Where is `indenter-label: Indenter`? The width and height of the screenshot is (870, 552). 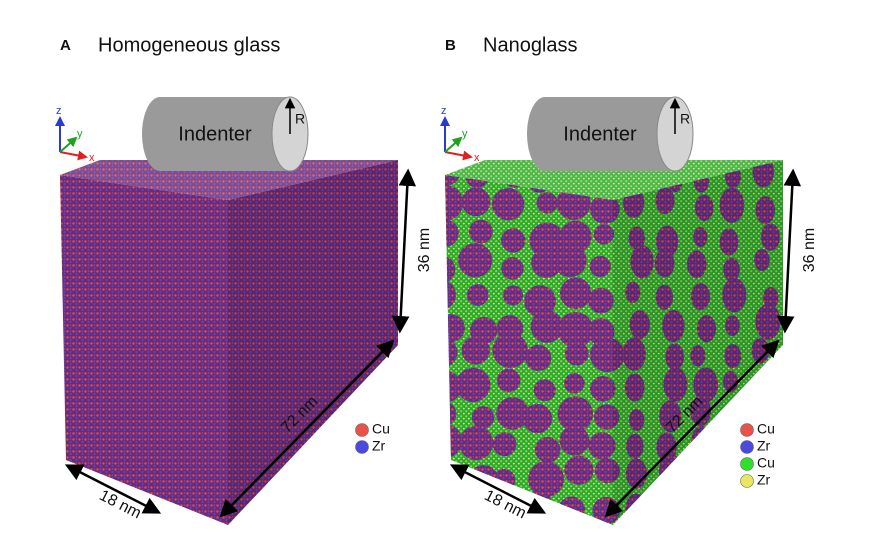 indenter-label: Indenter is located at coordinates (600, 134).